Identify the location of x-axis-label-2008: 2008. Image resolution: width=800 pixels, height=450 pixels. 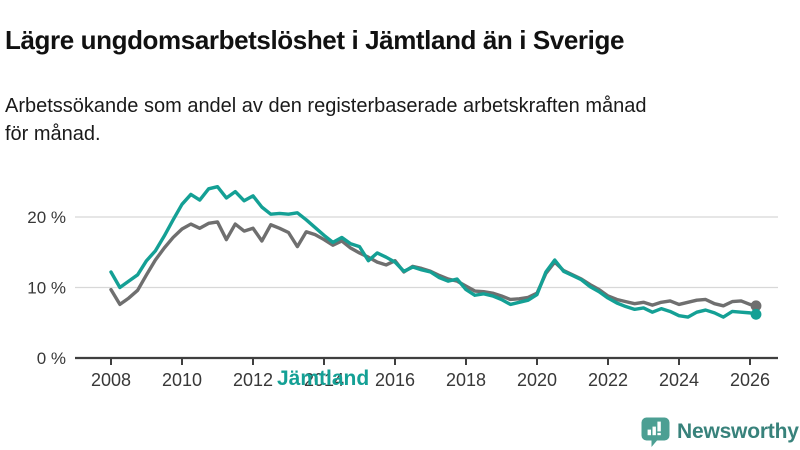
(111, 380).